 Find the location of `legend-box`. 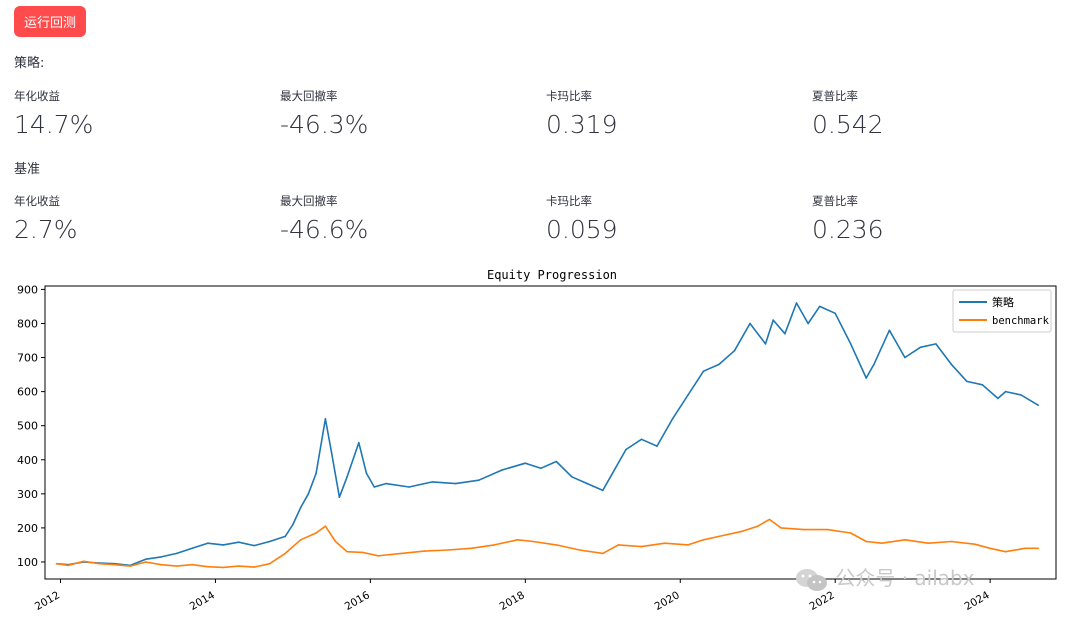

legend-box is located at coordinates (1002, 311).